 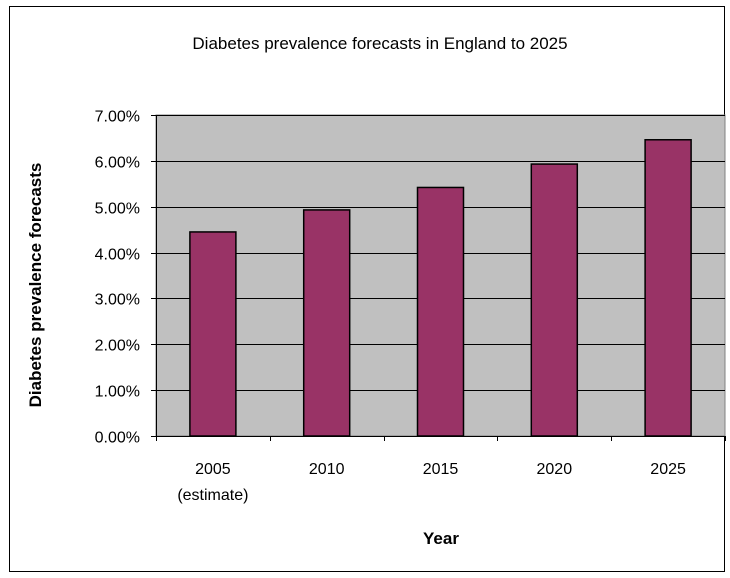 What do you see at coordinates (213, 469) in the screenshot?
I see `x-tick-label: 2005` at bounding box center [213, 469].